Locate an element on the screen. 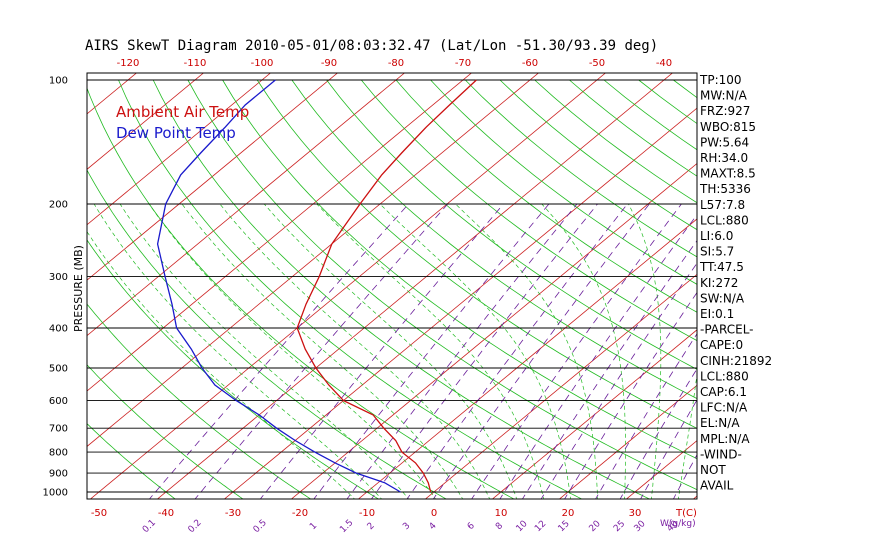  stability-index-item: L57:7.8 is located at coordinates (722, 205).